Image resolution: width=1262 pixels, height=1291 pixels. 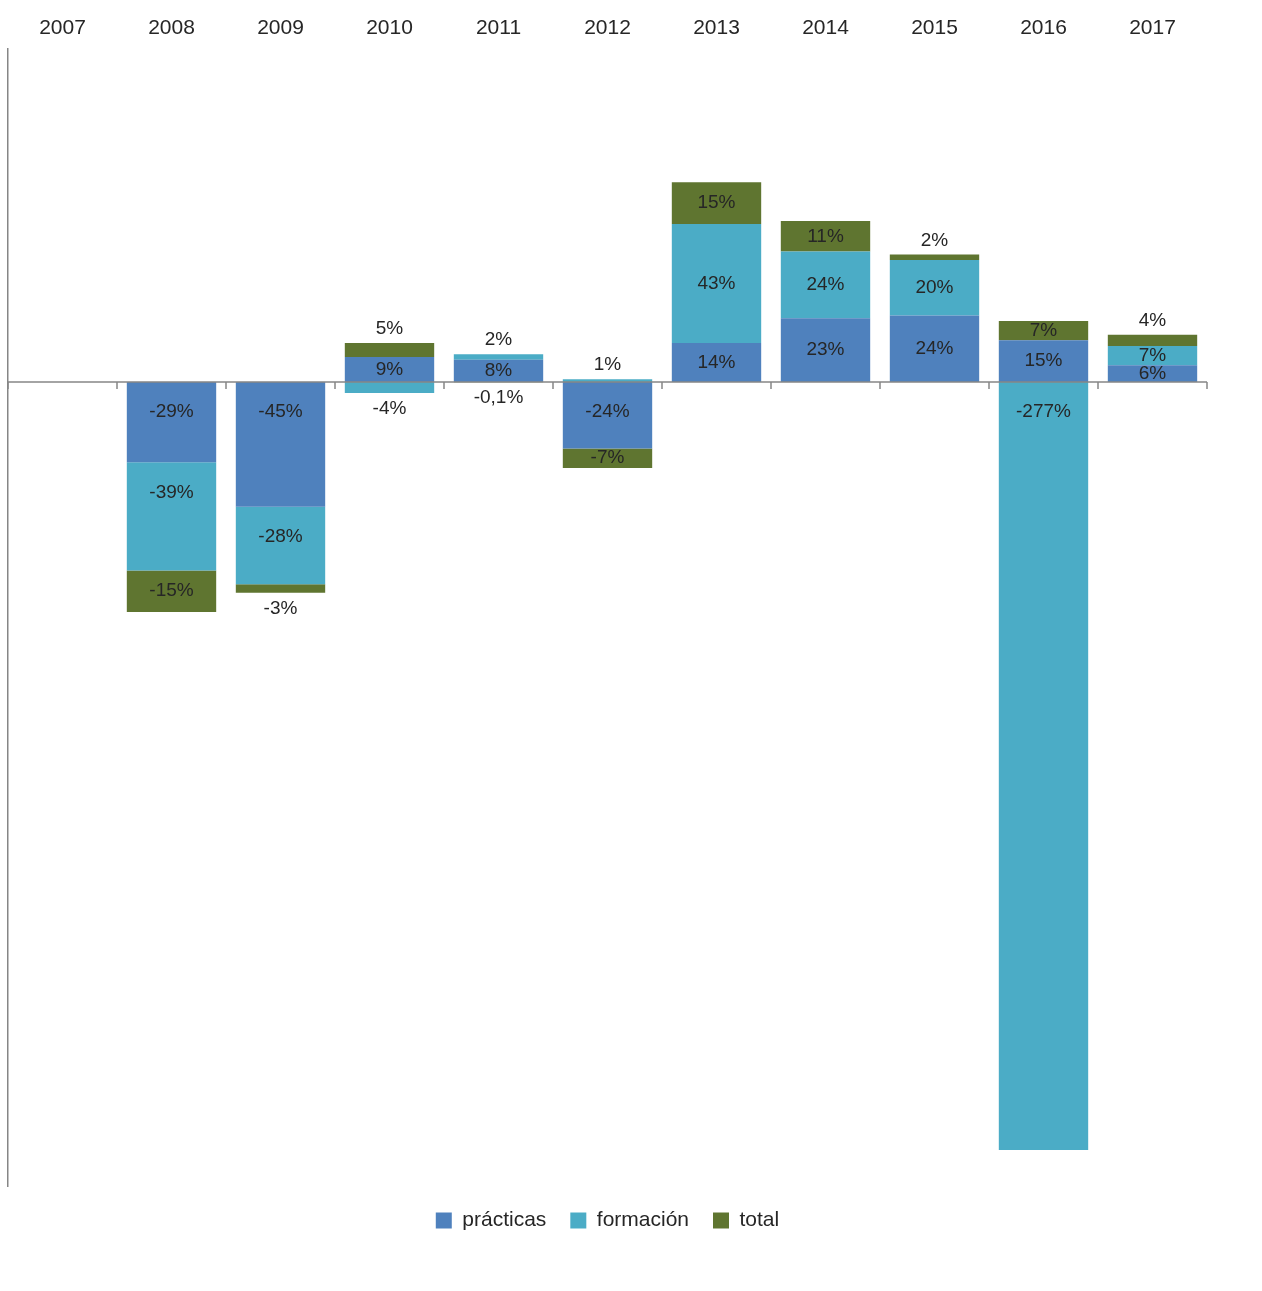 I want to click on x-tick-label: 2012, so click(x=607, y=27).